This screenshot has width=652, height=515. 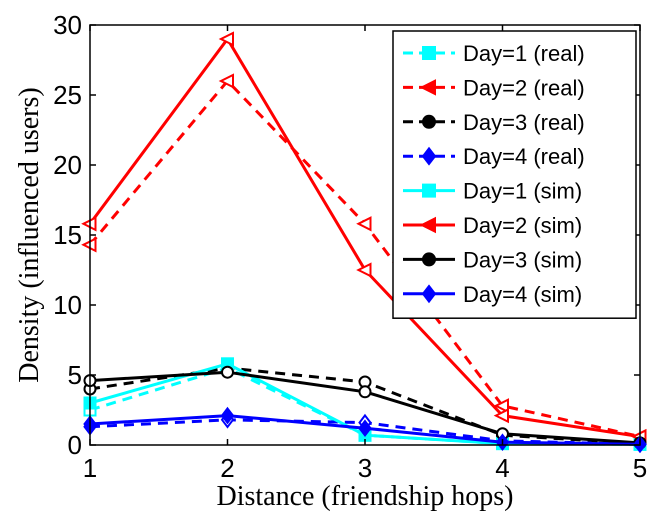 What do you see at coordinates (75, 375) in the screenshot?
I see `y-tick-label: 5` at bounding box center [75, 375].